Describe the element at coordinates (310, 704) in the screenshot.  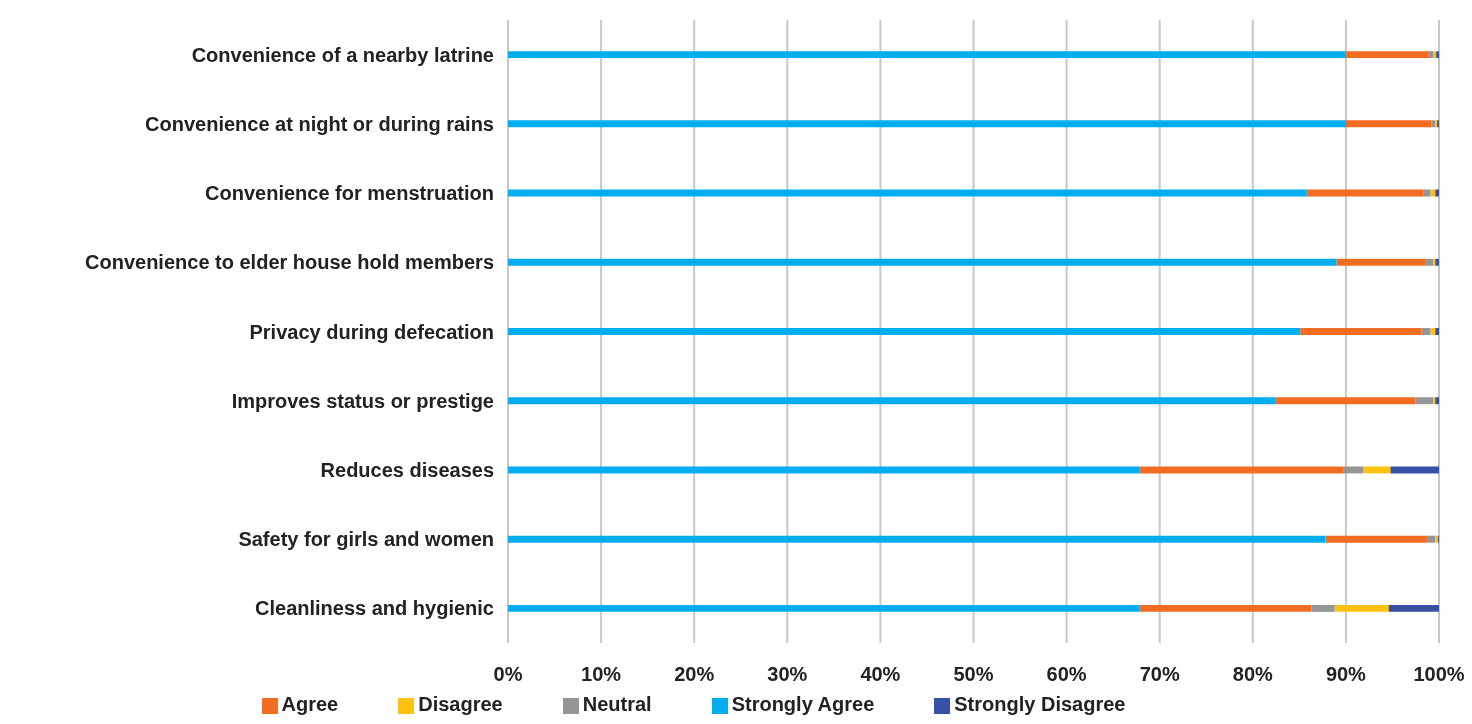
I see `legend-label: Agree` at that location.